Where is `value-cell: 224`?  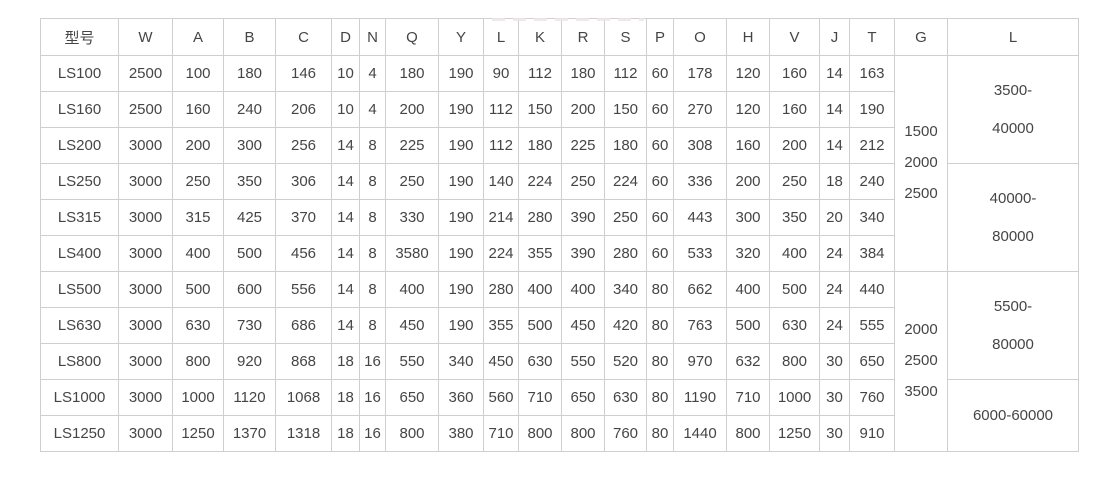
value-cell: 224 is located at coordinates (625, 181).